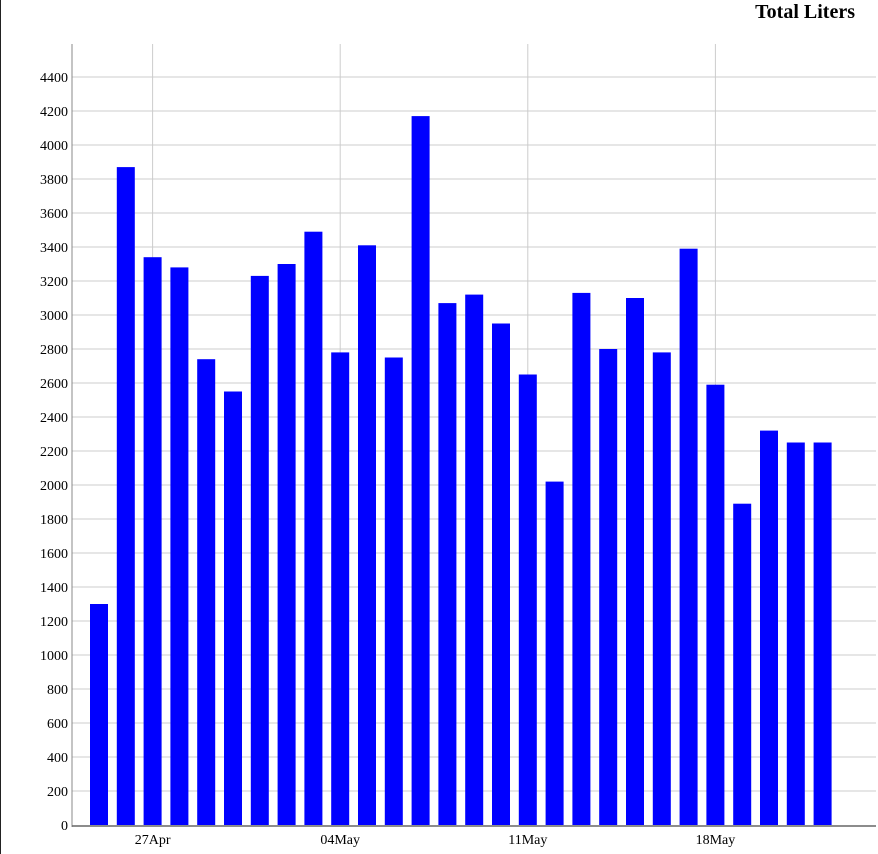 The image size is (878, 854). What do you see at coordinates (608, 587) in the screenshot?
I see `bar: 14May: 2800` at bounding box center [608, 587].